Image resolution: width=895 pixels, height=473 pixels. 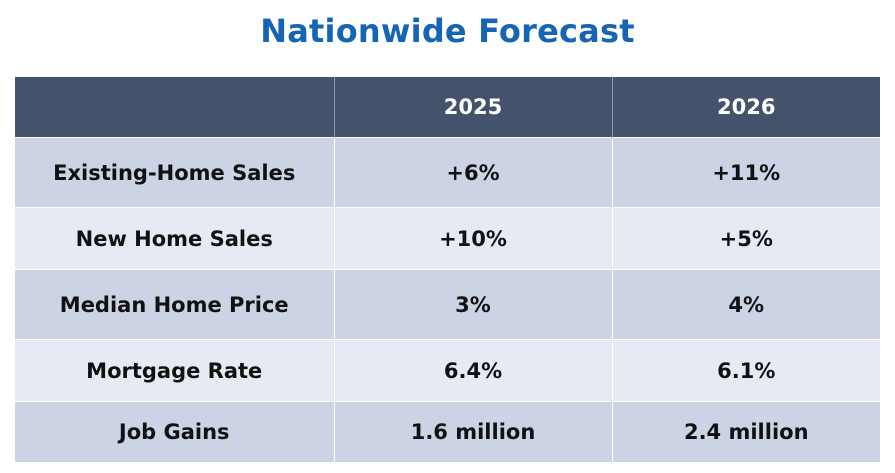 I want to click on table-row: Mortgage Rate 6.4% 6.1%, so click(x=447, y=370).